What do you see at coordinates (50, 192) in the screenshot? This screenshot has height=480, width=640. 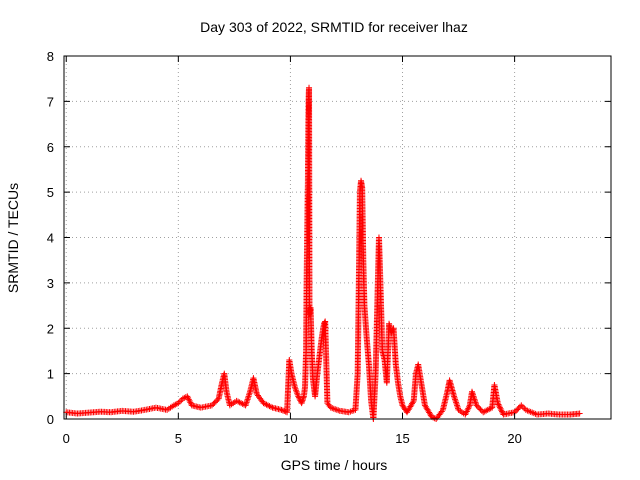 I see `y-tick-label: 5` at bounding box center [50, 192].